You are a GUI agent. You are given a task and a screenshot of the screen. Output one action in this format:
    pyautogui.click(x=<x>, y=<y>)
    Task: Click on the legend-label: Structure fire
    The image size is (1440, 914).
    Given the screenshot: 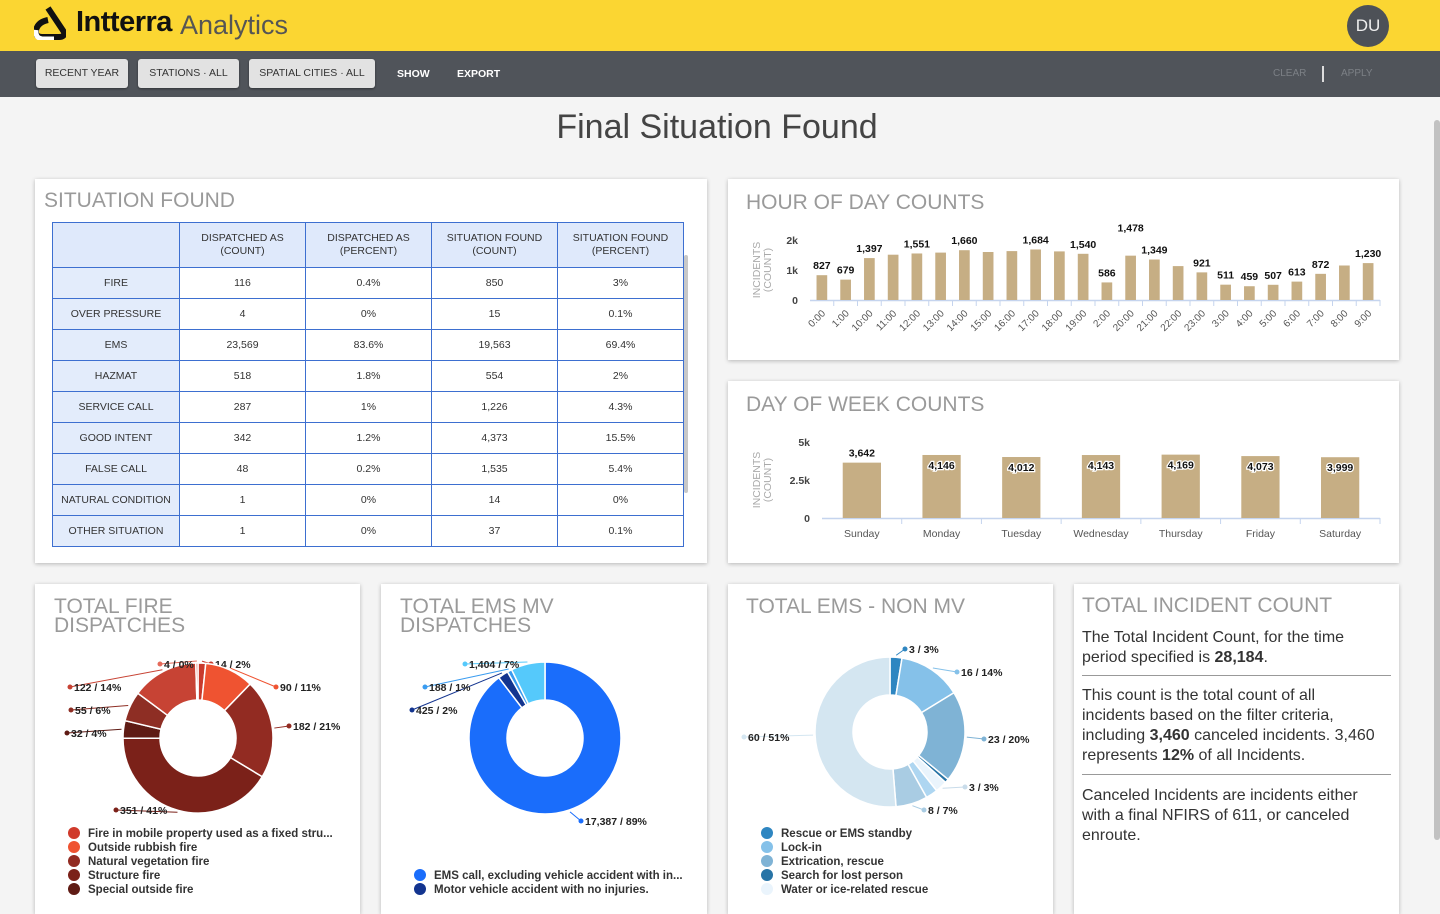 What is the action you would take?
    pyautogui.click(x=124, y=876)
    